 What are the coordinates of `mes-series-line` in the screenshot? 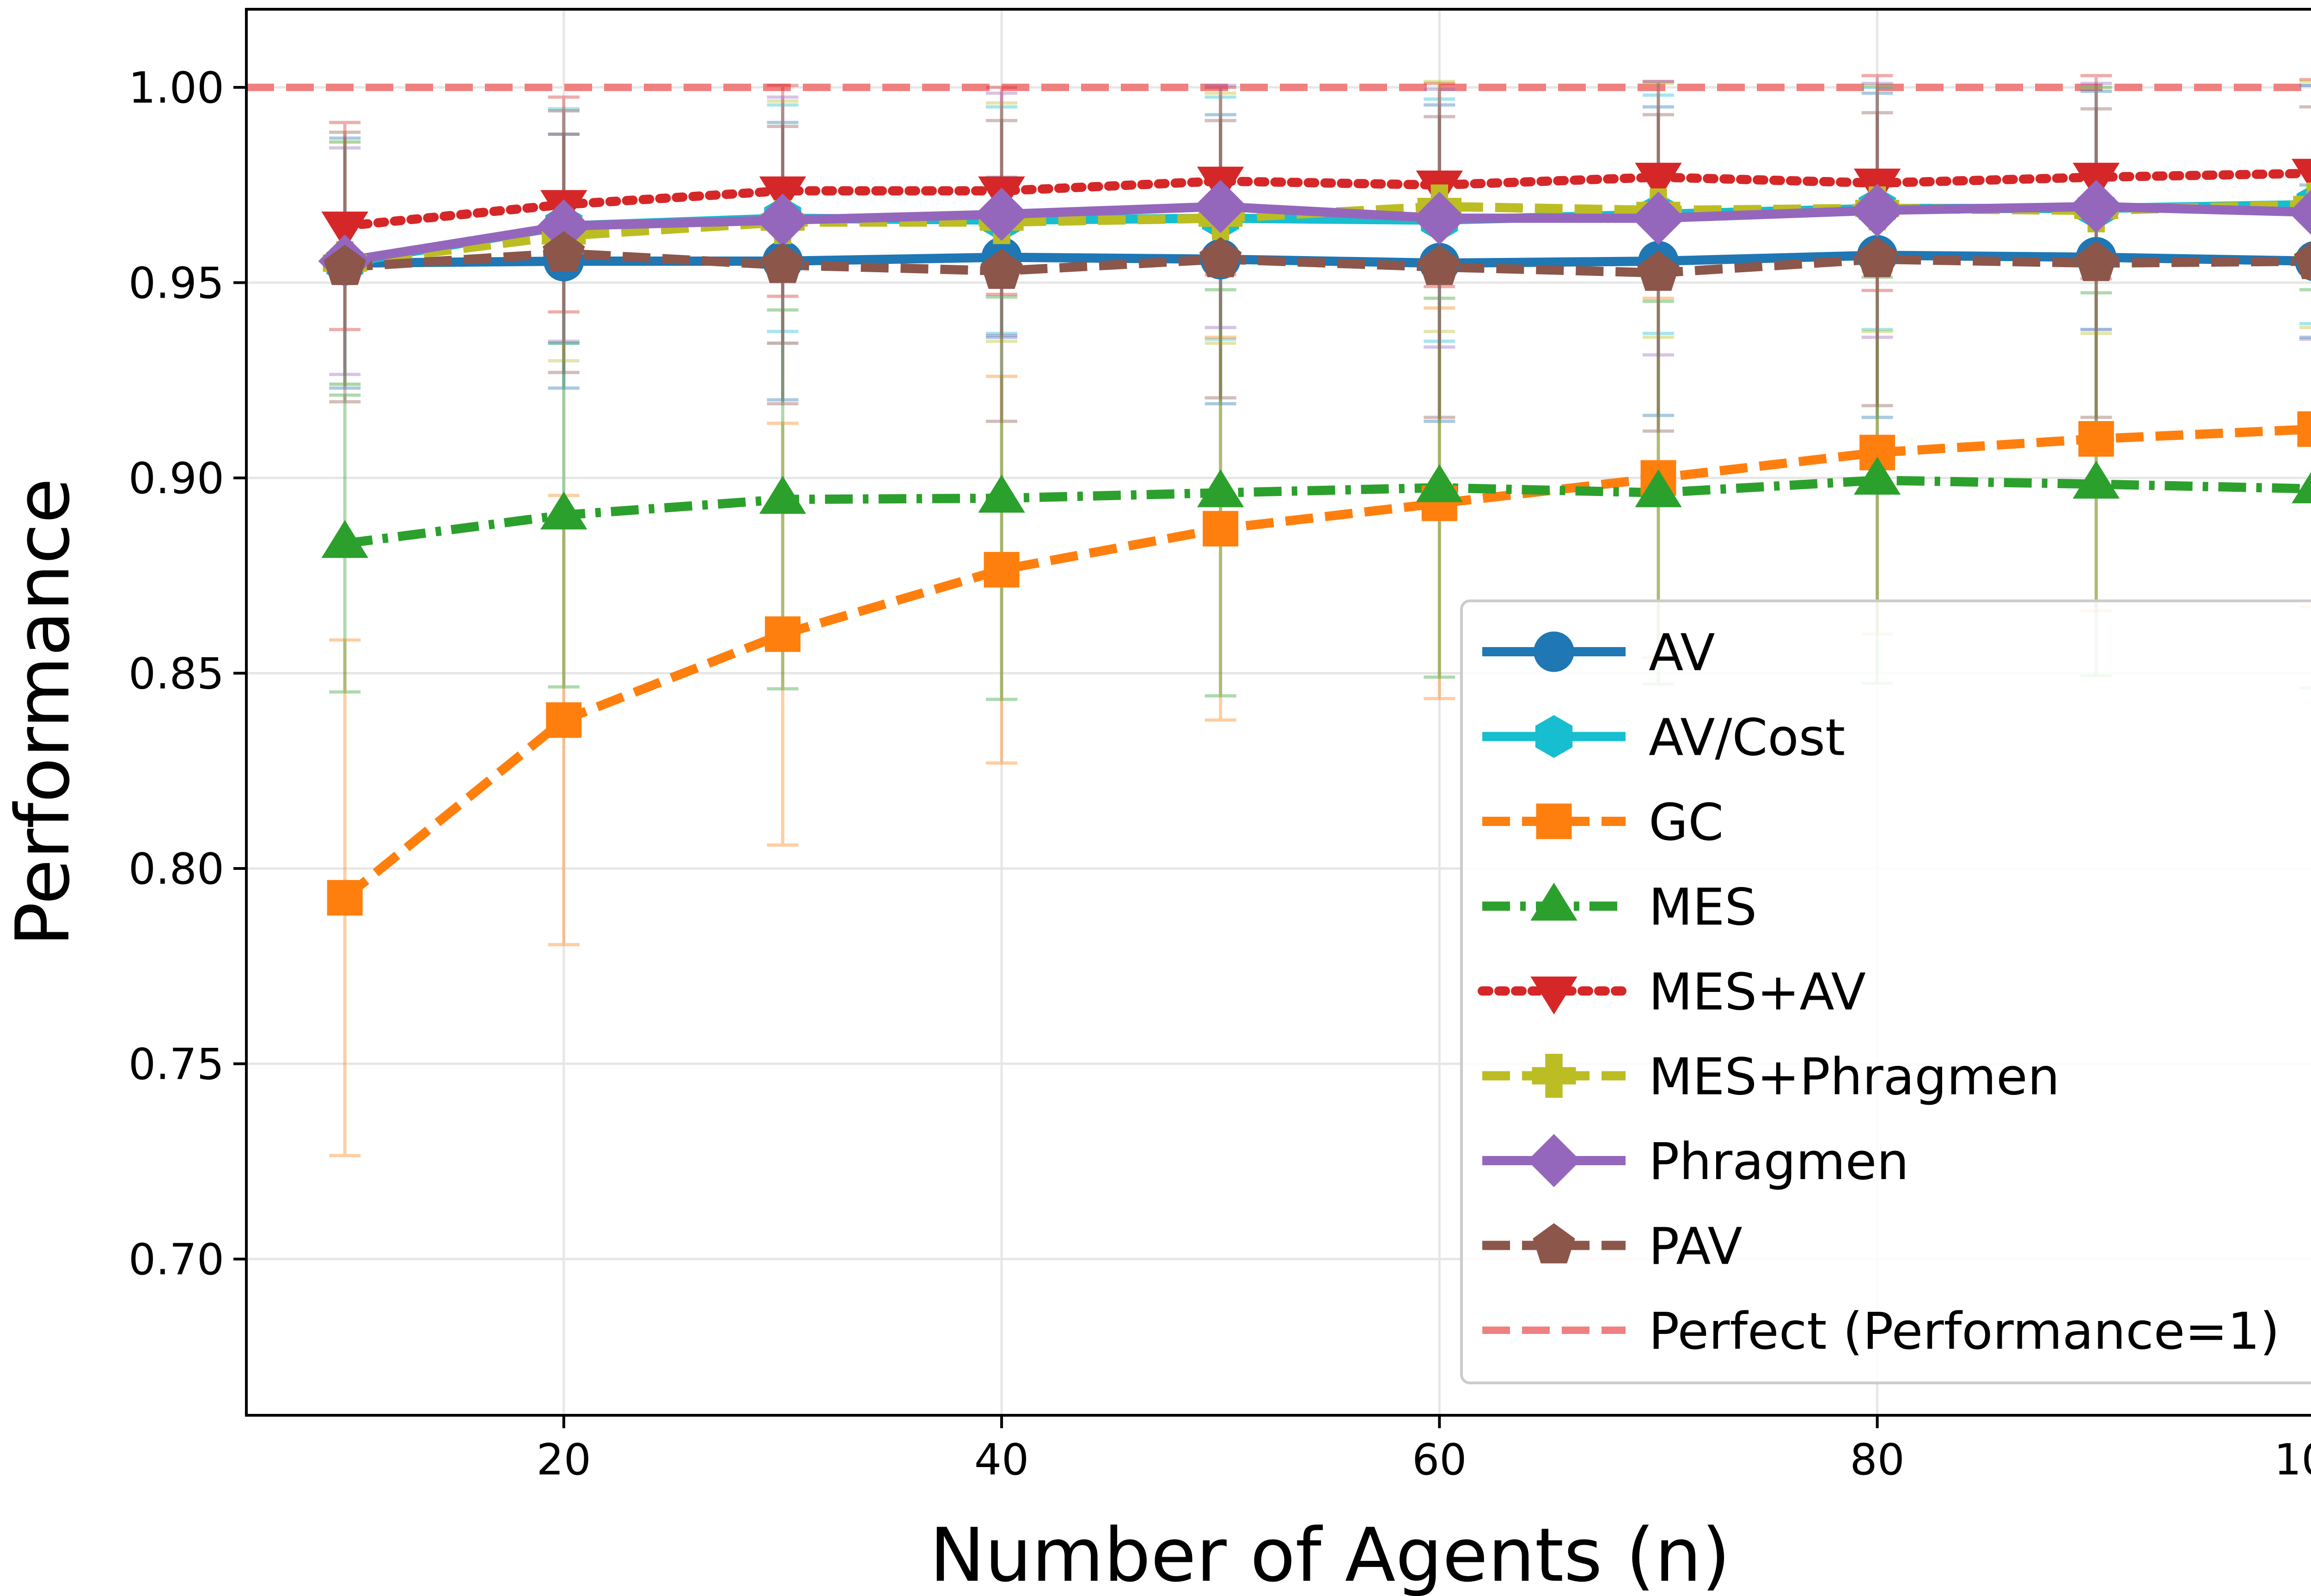 It's located at (1327, 512).